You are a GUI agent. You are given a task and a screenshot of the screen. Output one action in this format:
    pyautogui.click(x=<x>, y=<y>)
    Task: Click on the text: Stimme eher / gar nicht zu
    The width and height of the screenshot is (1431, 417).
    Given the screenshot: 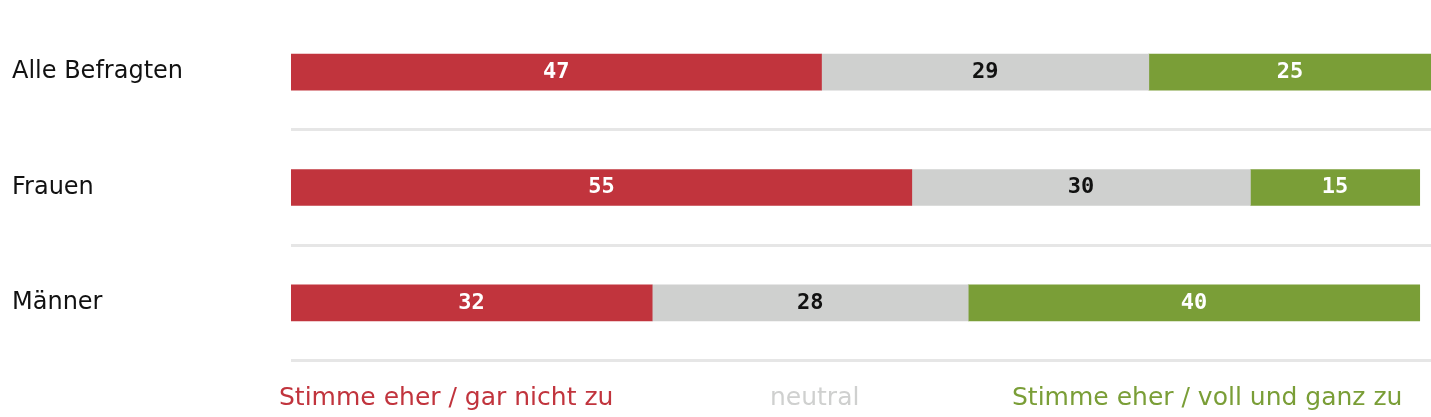 What is the action you would take?
    pyautogui.click(x=446, y=396)
    